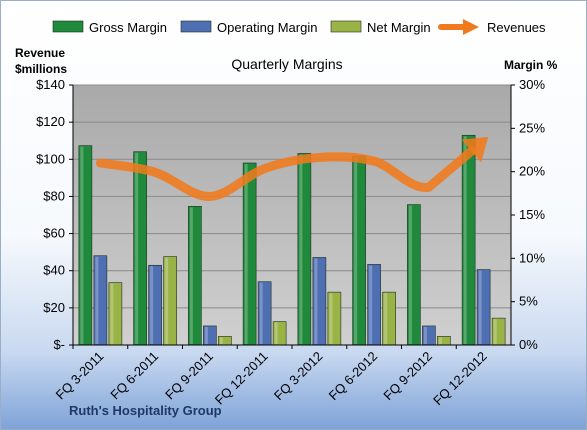 This screenshot has width=587, height=430. I want to click on x-tick-label: FQ 12-2012, so click(460, 379).